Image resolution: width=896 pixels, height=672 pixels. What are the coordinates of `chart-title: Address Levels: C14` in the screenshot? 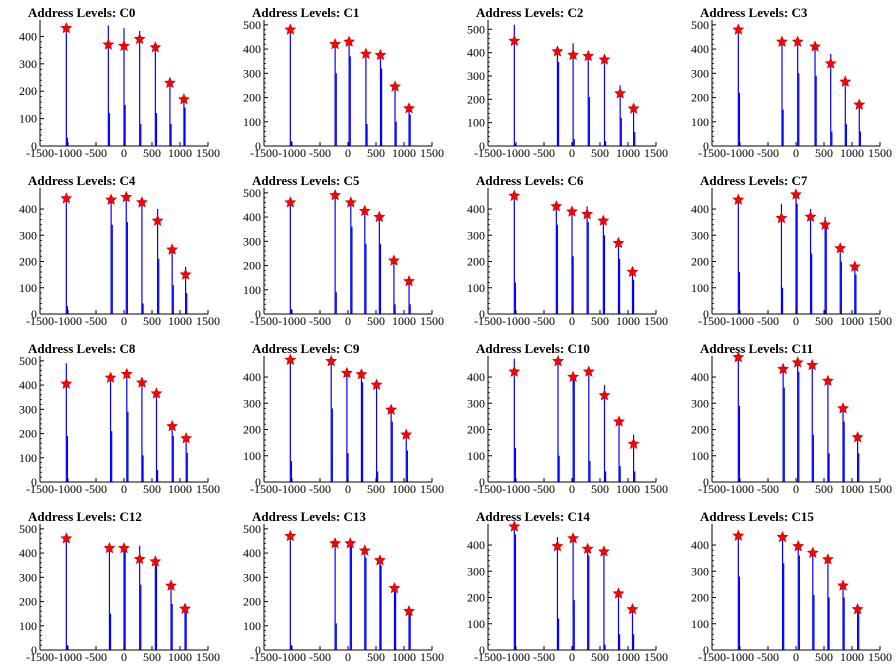 It's located at (533, 516).